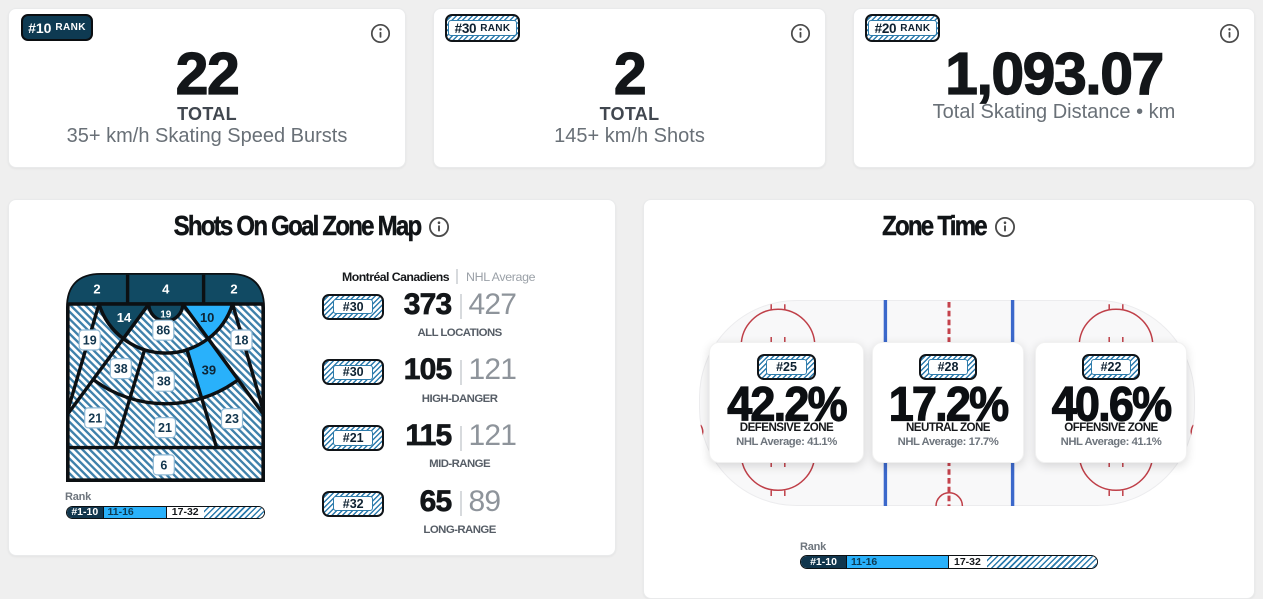  Describe the element at coordinates (242, 341) in the screenshot. I see `svg-text: 18` at that location.